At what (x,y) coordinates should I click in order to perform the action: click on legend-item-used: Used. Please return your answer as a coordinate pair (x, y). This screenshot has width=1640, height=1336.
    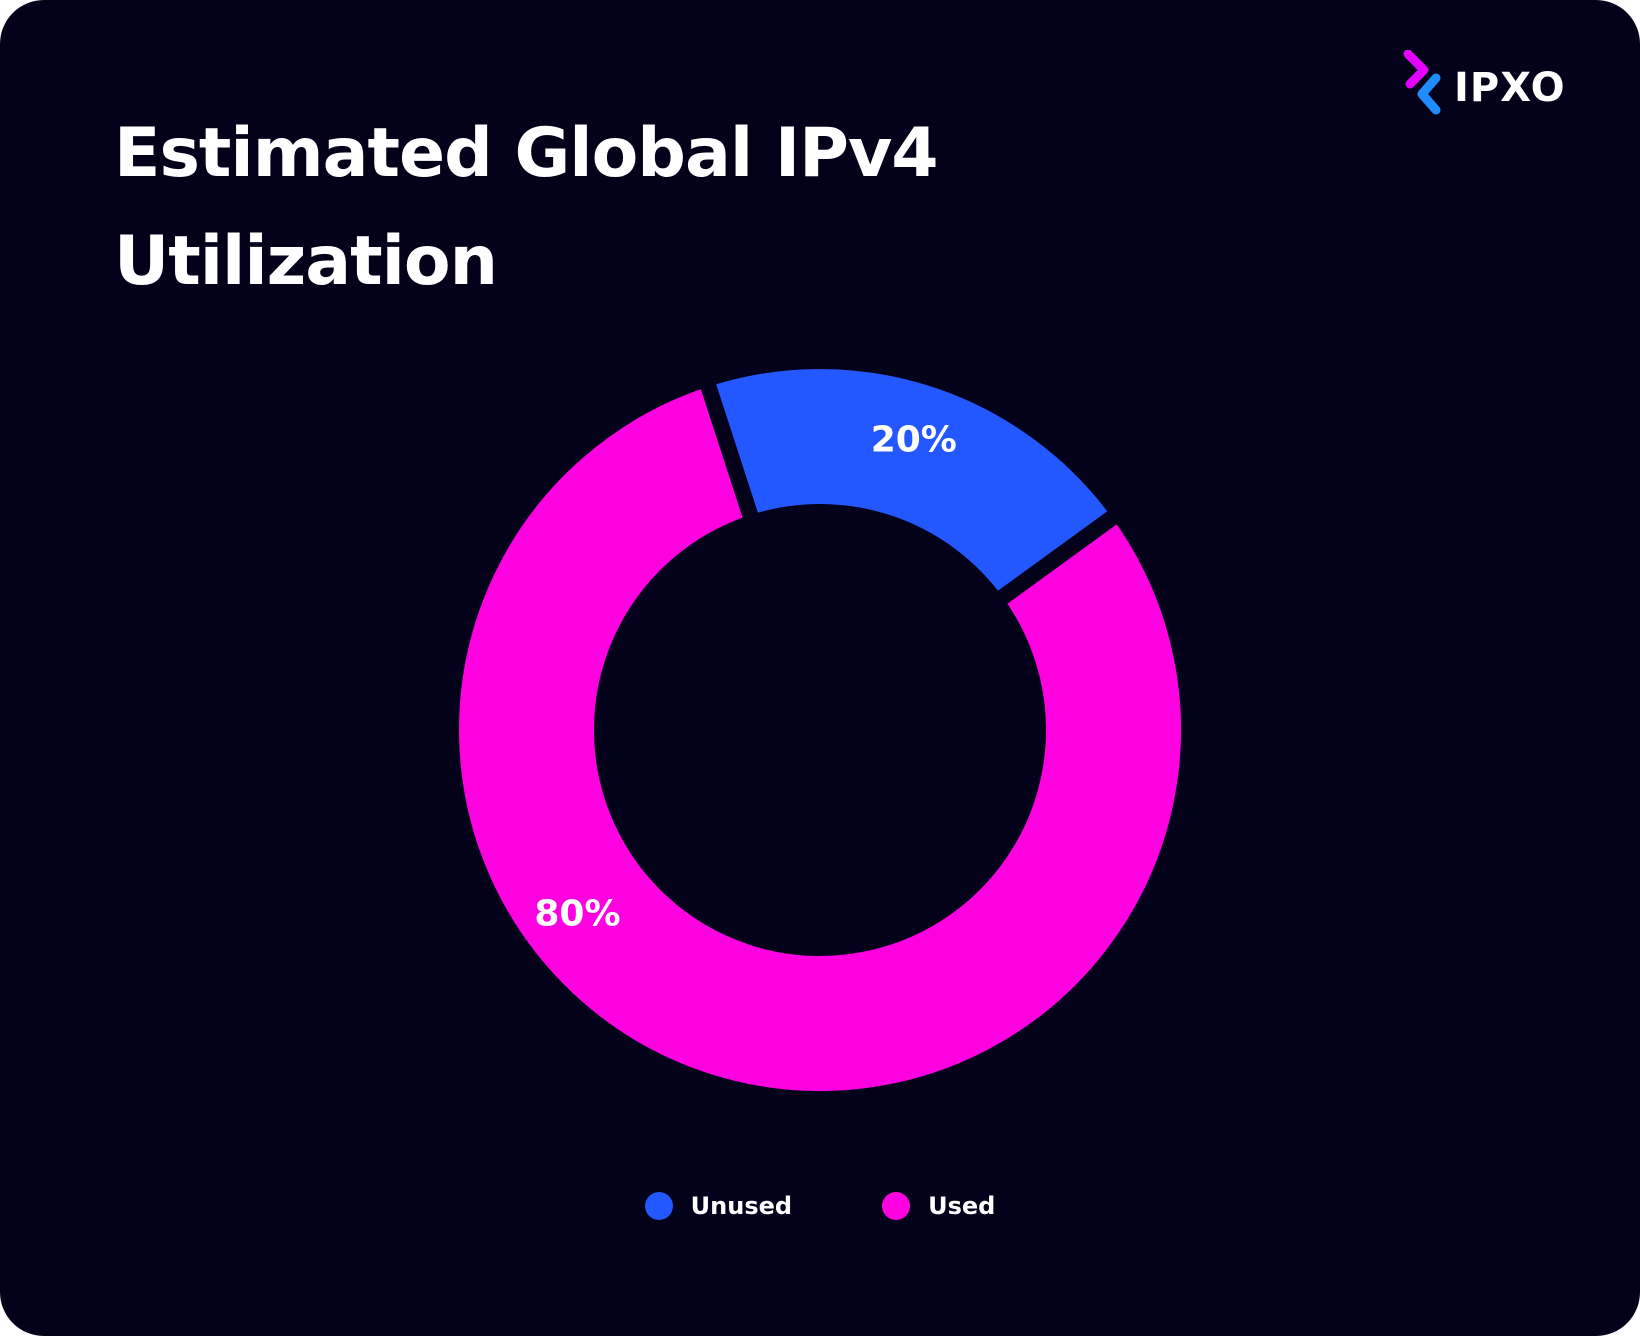
    Looking at the image, I should click on (938, 1206).